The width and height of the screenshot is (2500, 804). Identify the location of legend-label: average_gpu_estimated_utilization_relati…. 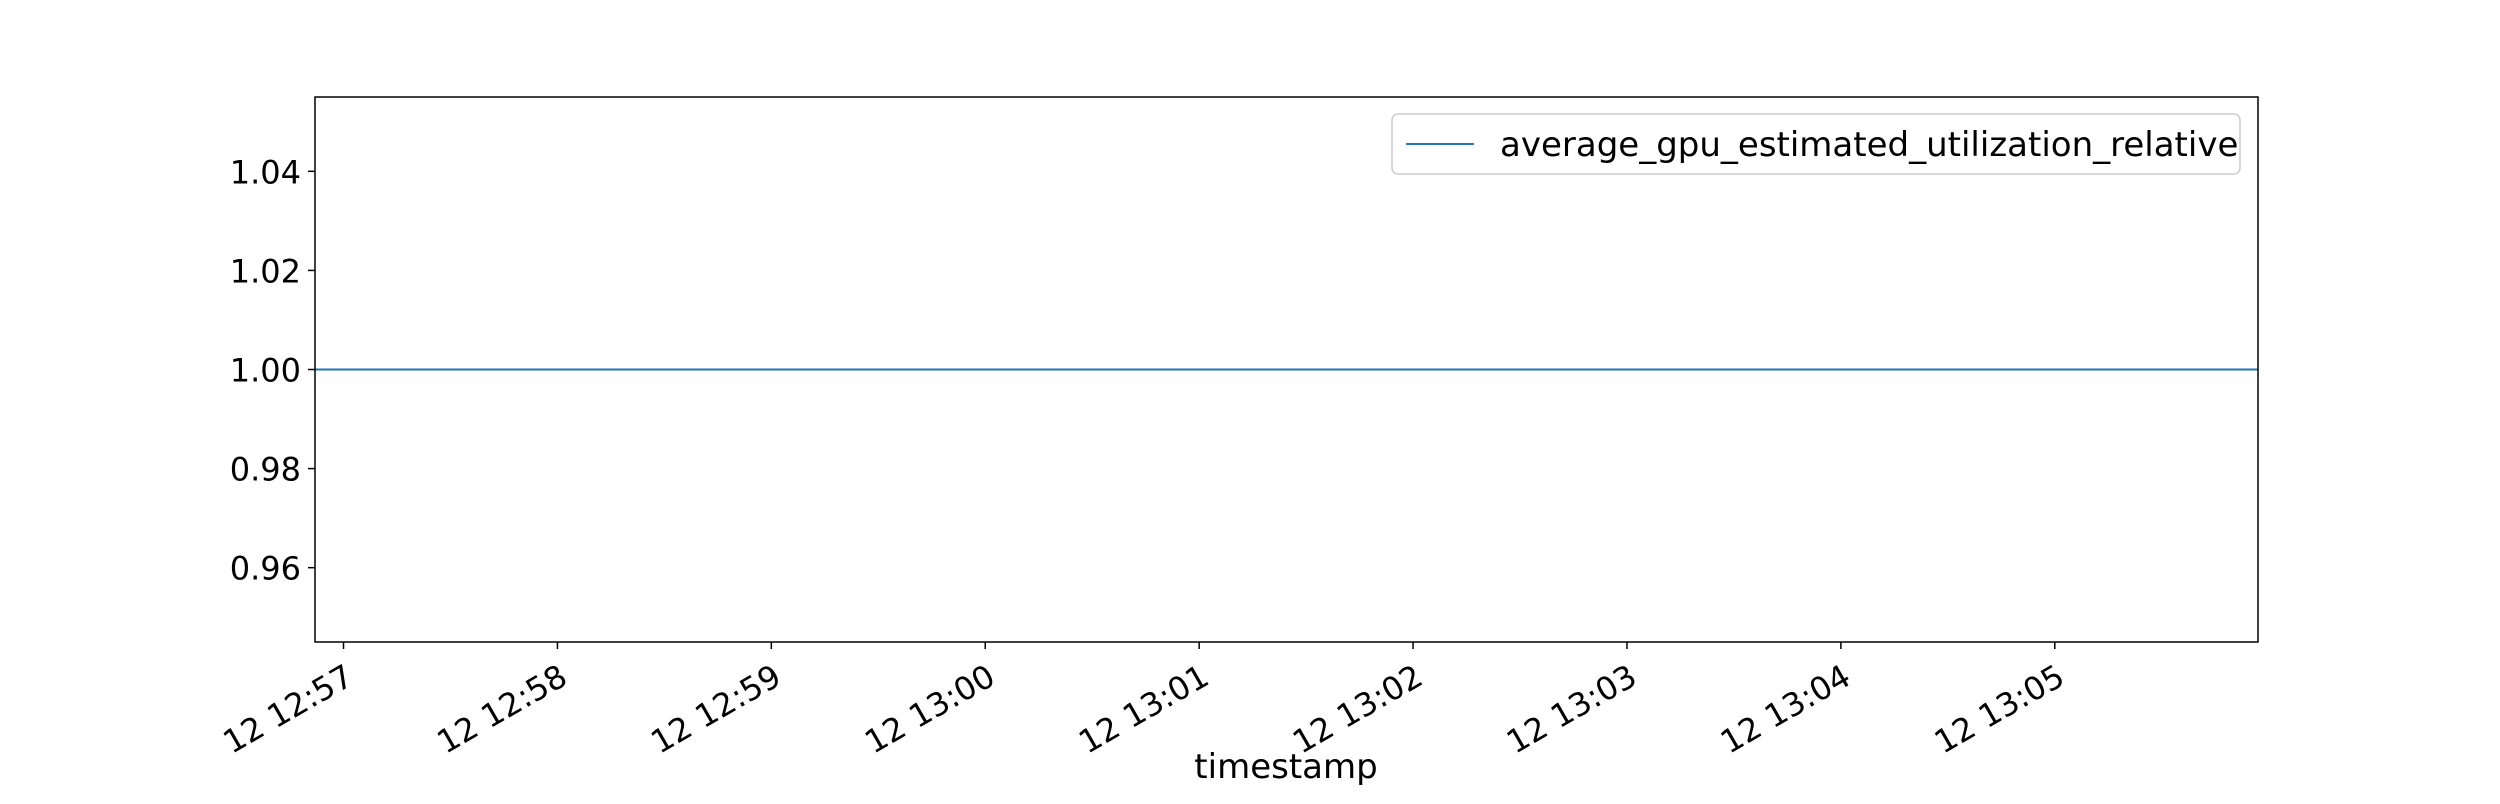
(1869, 145).